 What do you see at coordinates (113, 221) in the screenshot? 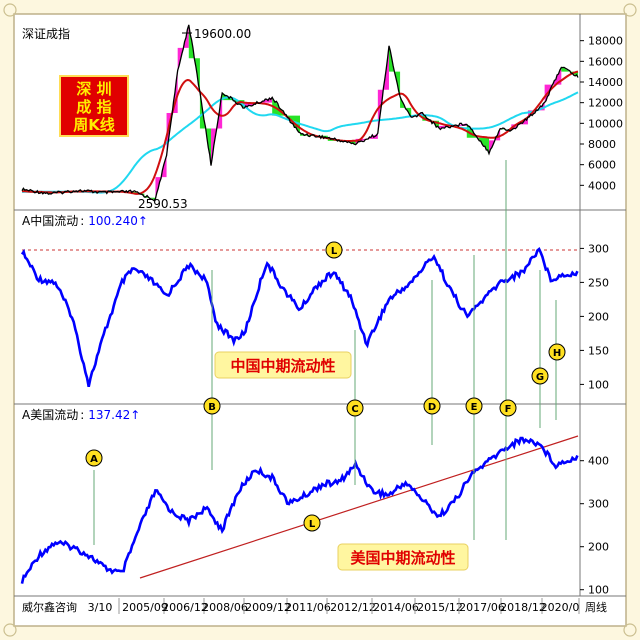
I see `china-value: 100.240` at bounding box center [113, 221].